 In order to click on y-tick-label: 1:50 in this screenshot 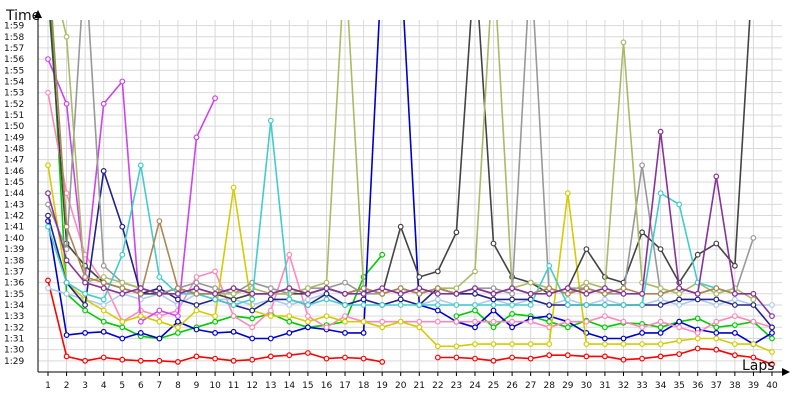, I will do `click(14, 127)`.